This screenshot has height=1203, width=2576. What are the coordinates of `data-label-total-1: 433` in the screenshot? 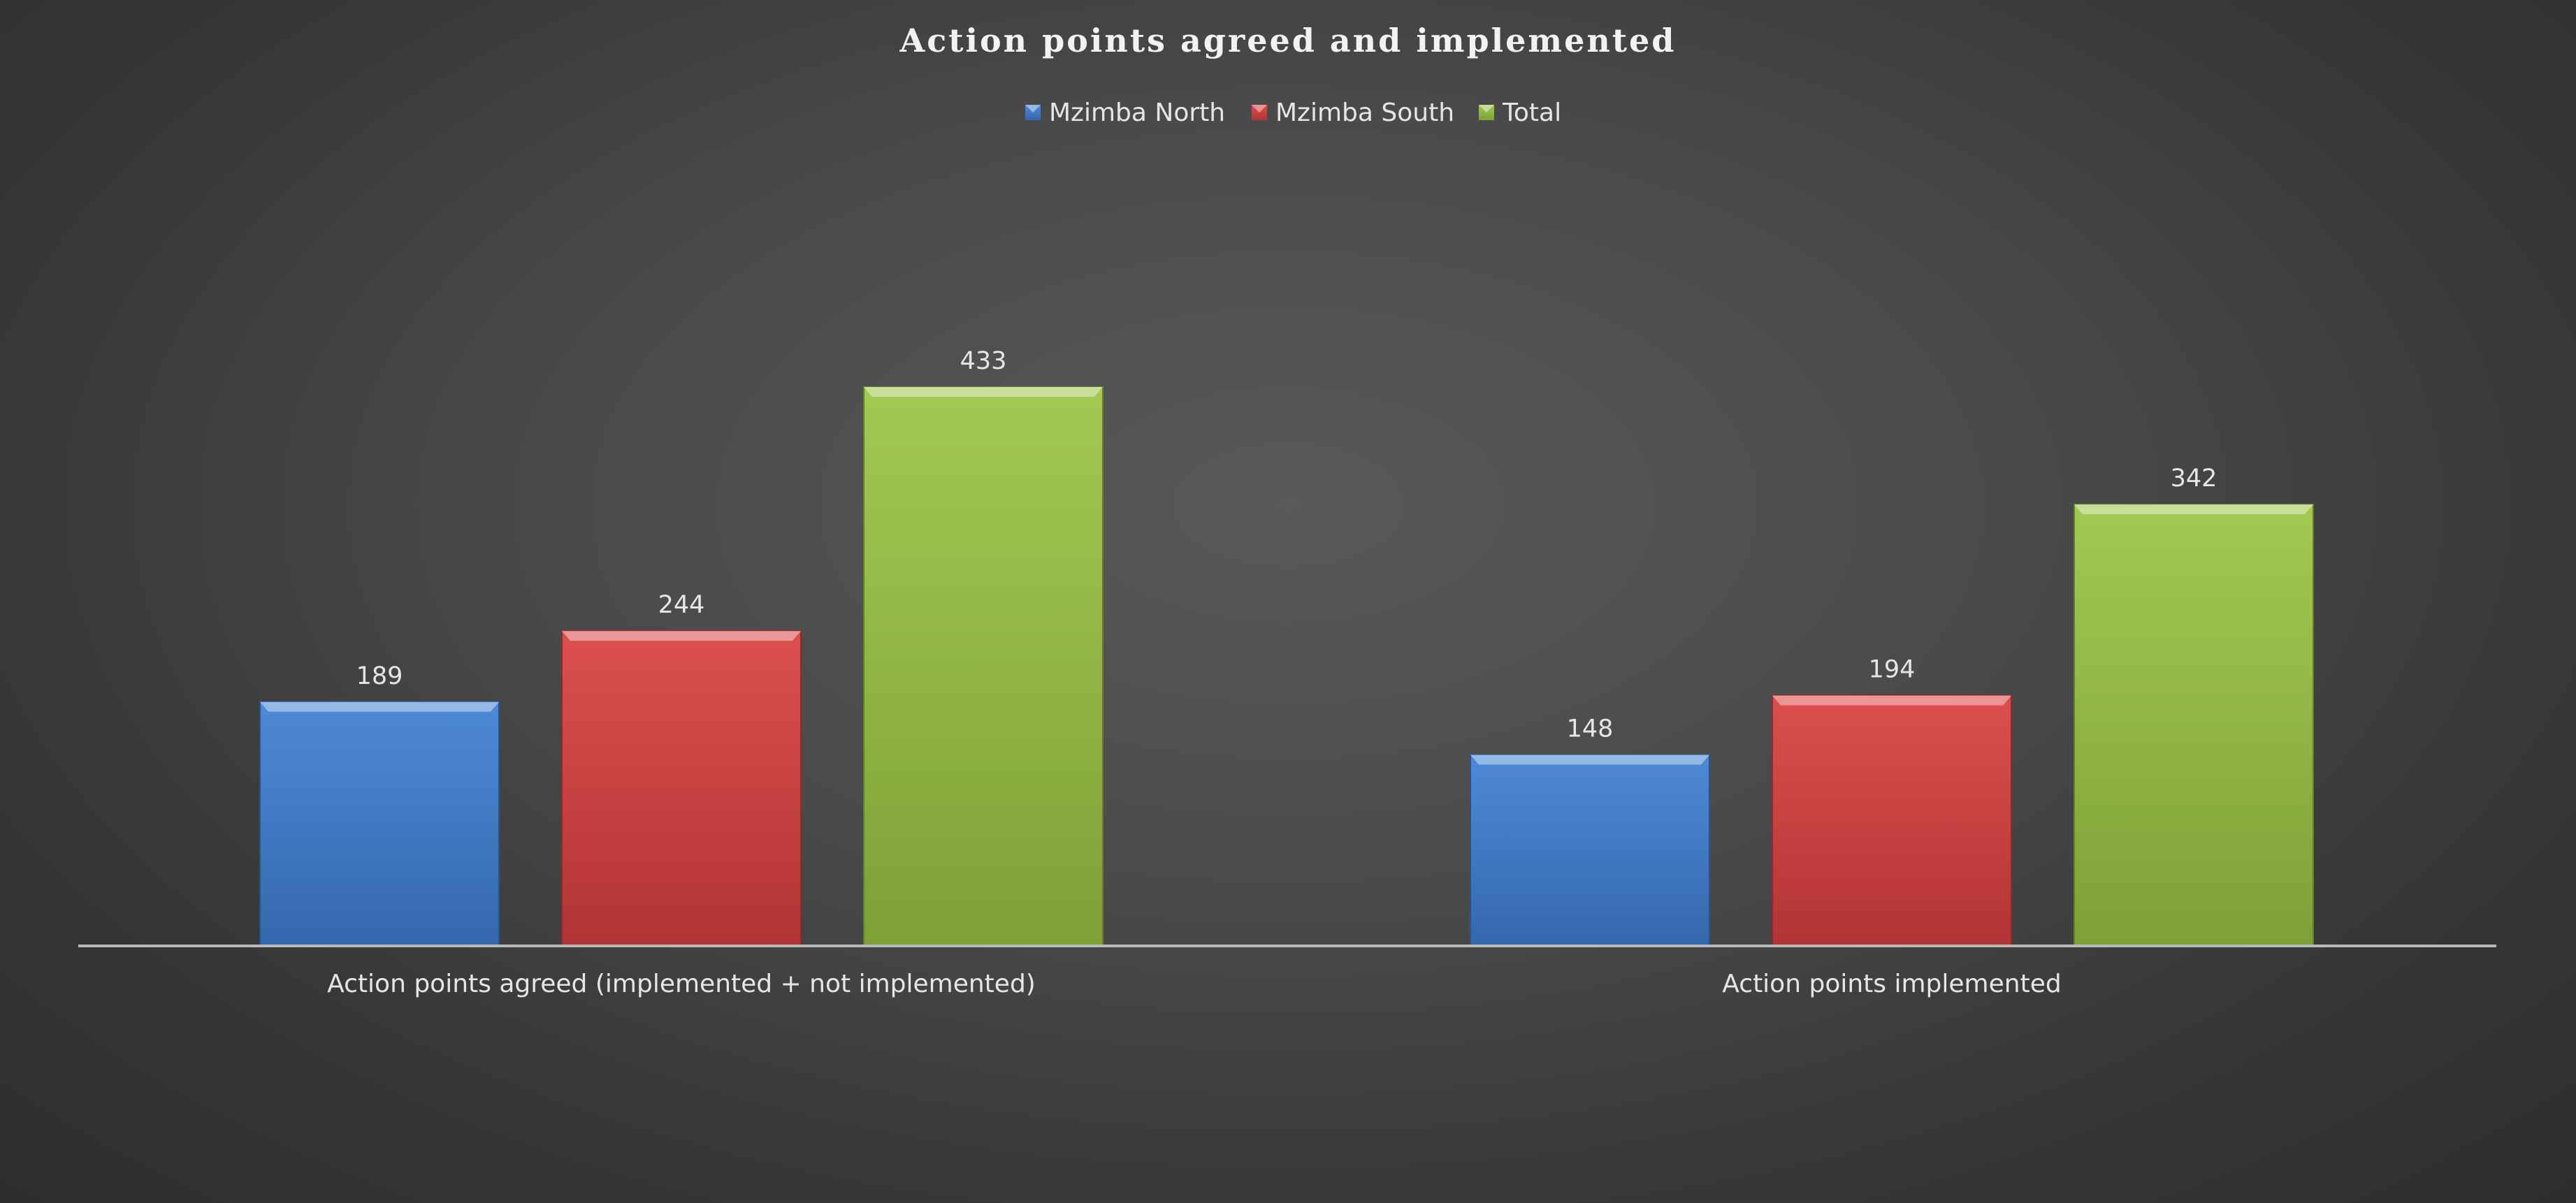 It's located at (984, 361).